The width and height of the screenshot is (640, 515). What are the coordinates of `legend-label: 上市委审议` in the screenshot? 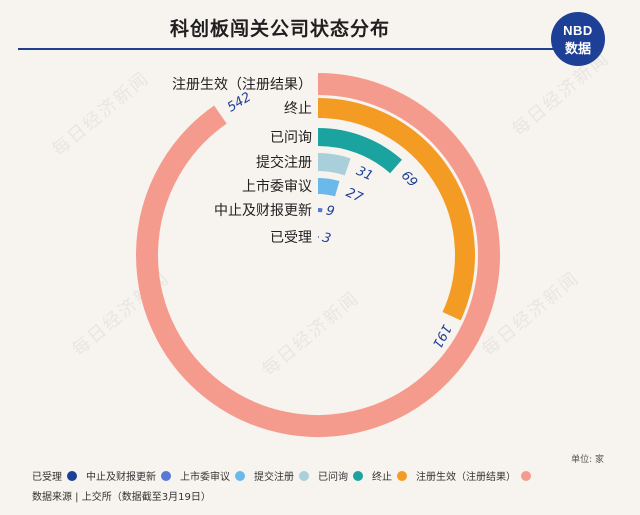 It's located at (205, 477).